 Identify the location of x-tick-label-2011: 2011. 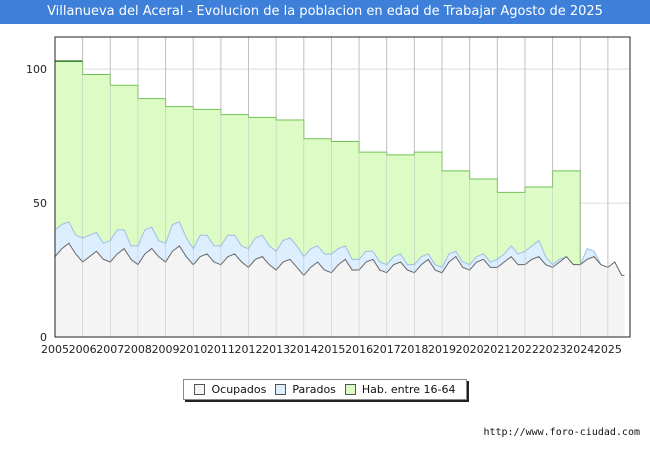
(221, 349).